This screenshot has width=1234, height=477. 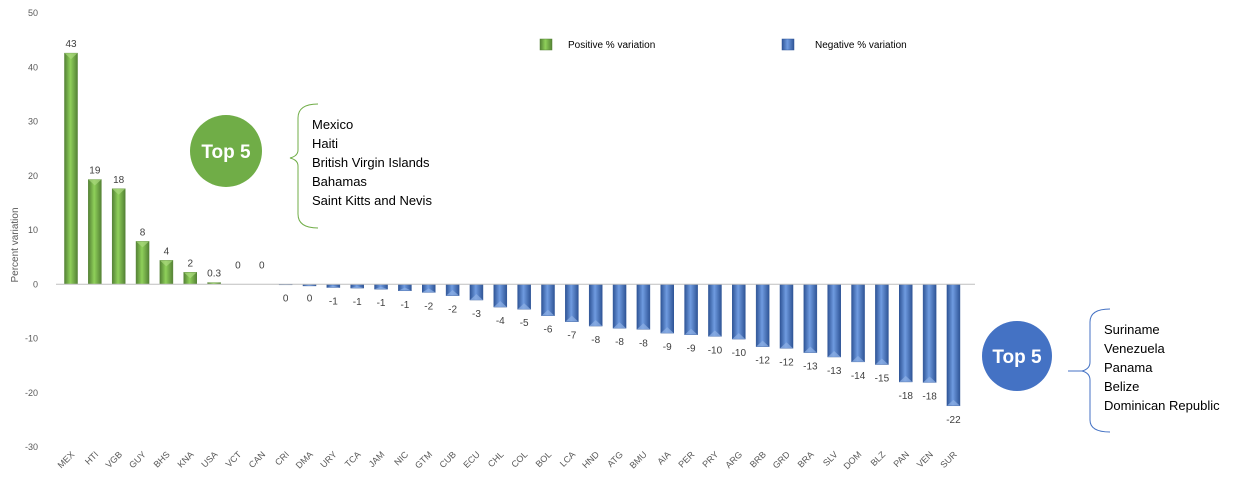 What do you see at coordinates (91, 457) in the screenshot?
I see `x-tick-HTI: HTI` at bounding box center [91, 457].